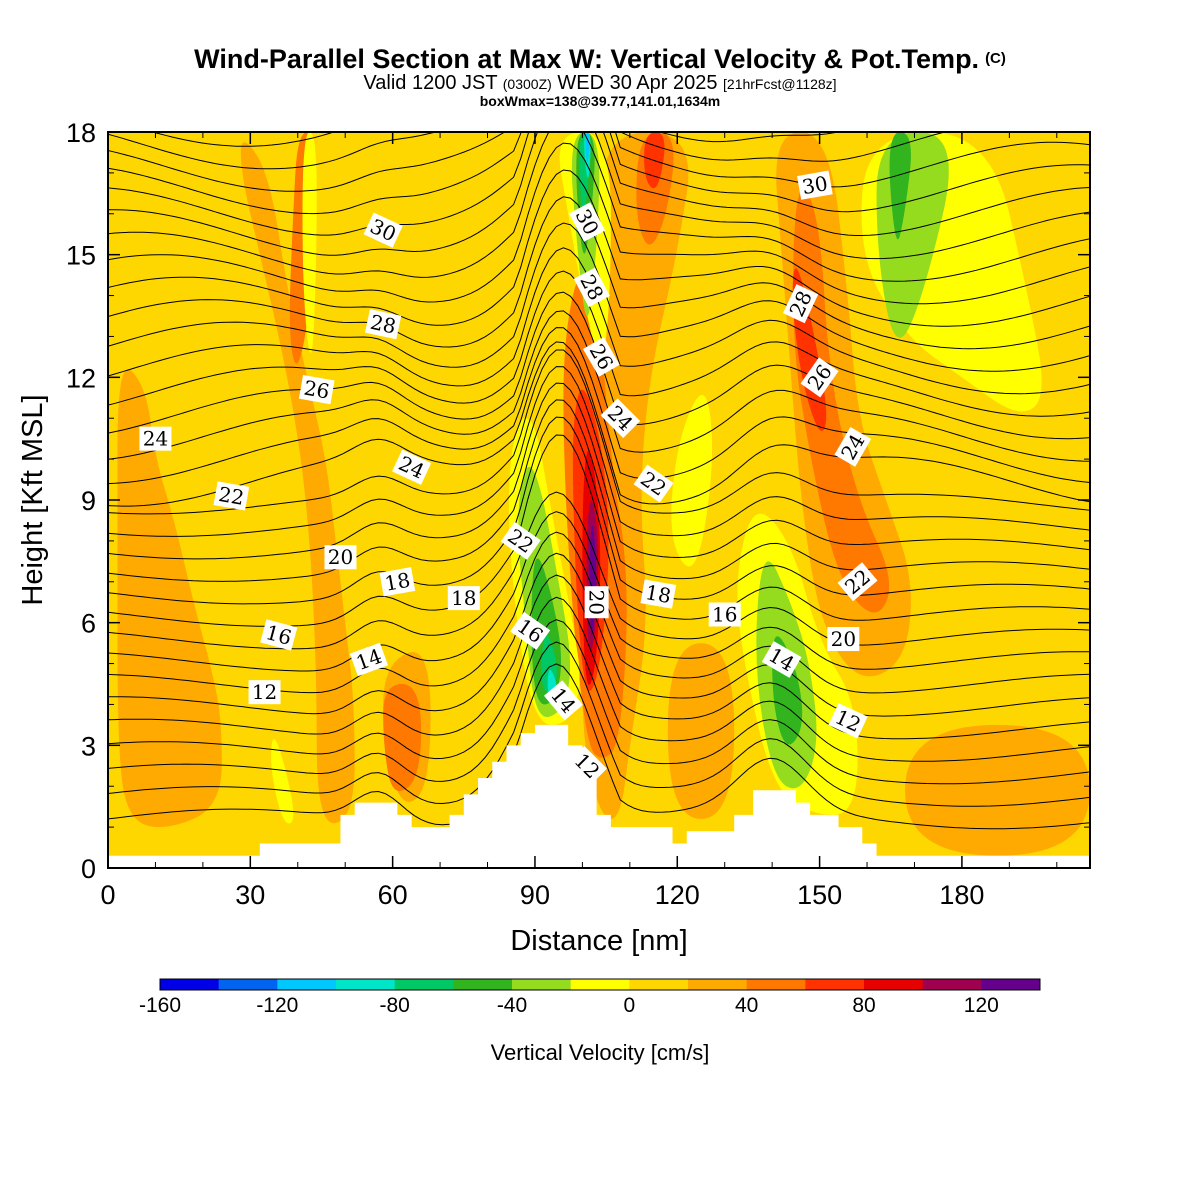 This screenshot has height=1200, width=1200. What do you see at coordinates (107, 895) in the screenshot?
I see `x-tick-label: 0` at bounding box center [107, 895].